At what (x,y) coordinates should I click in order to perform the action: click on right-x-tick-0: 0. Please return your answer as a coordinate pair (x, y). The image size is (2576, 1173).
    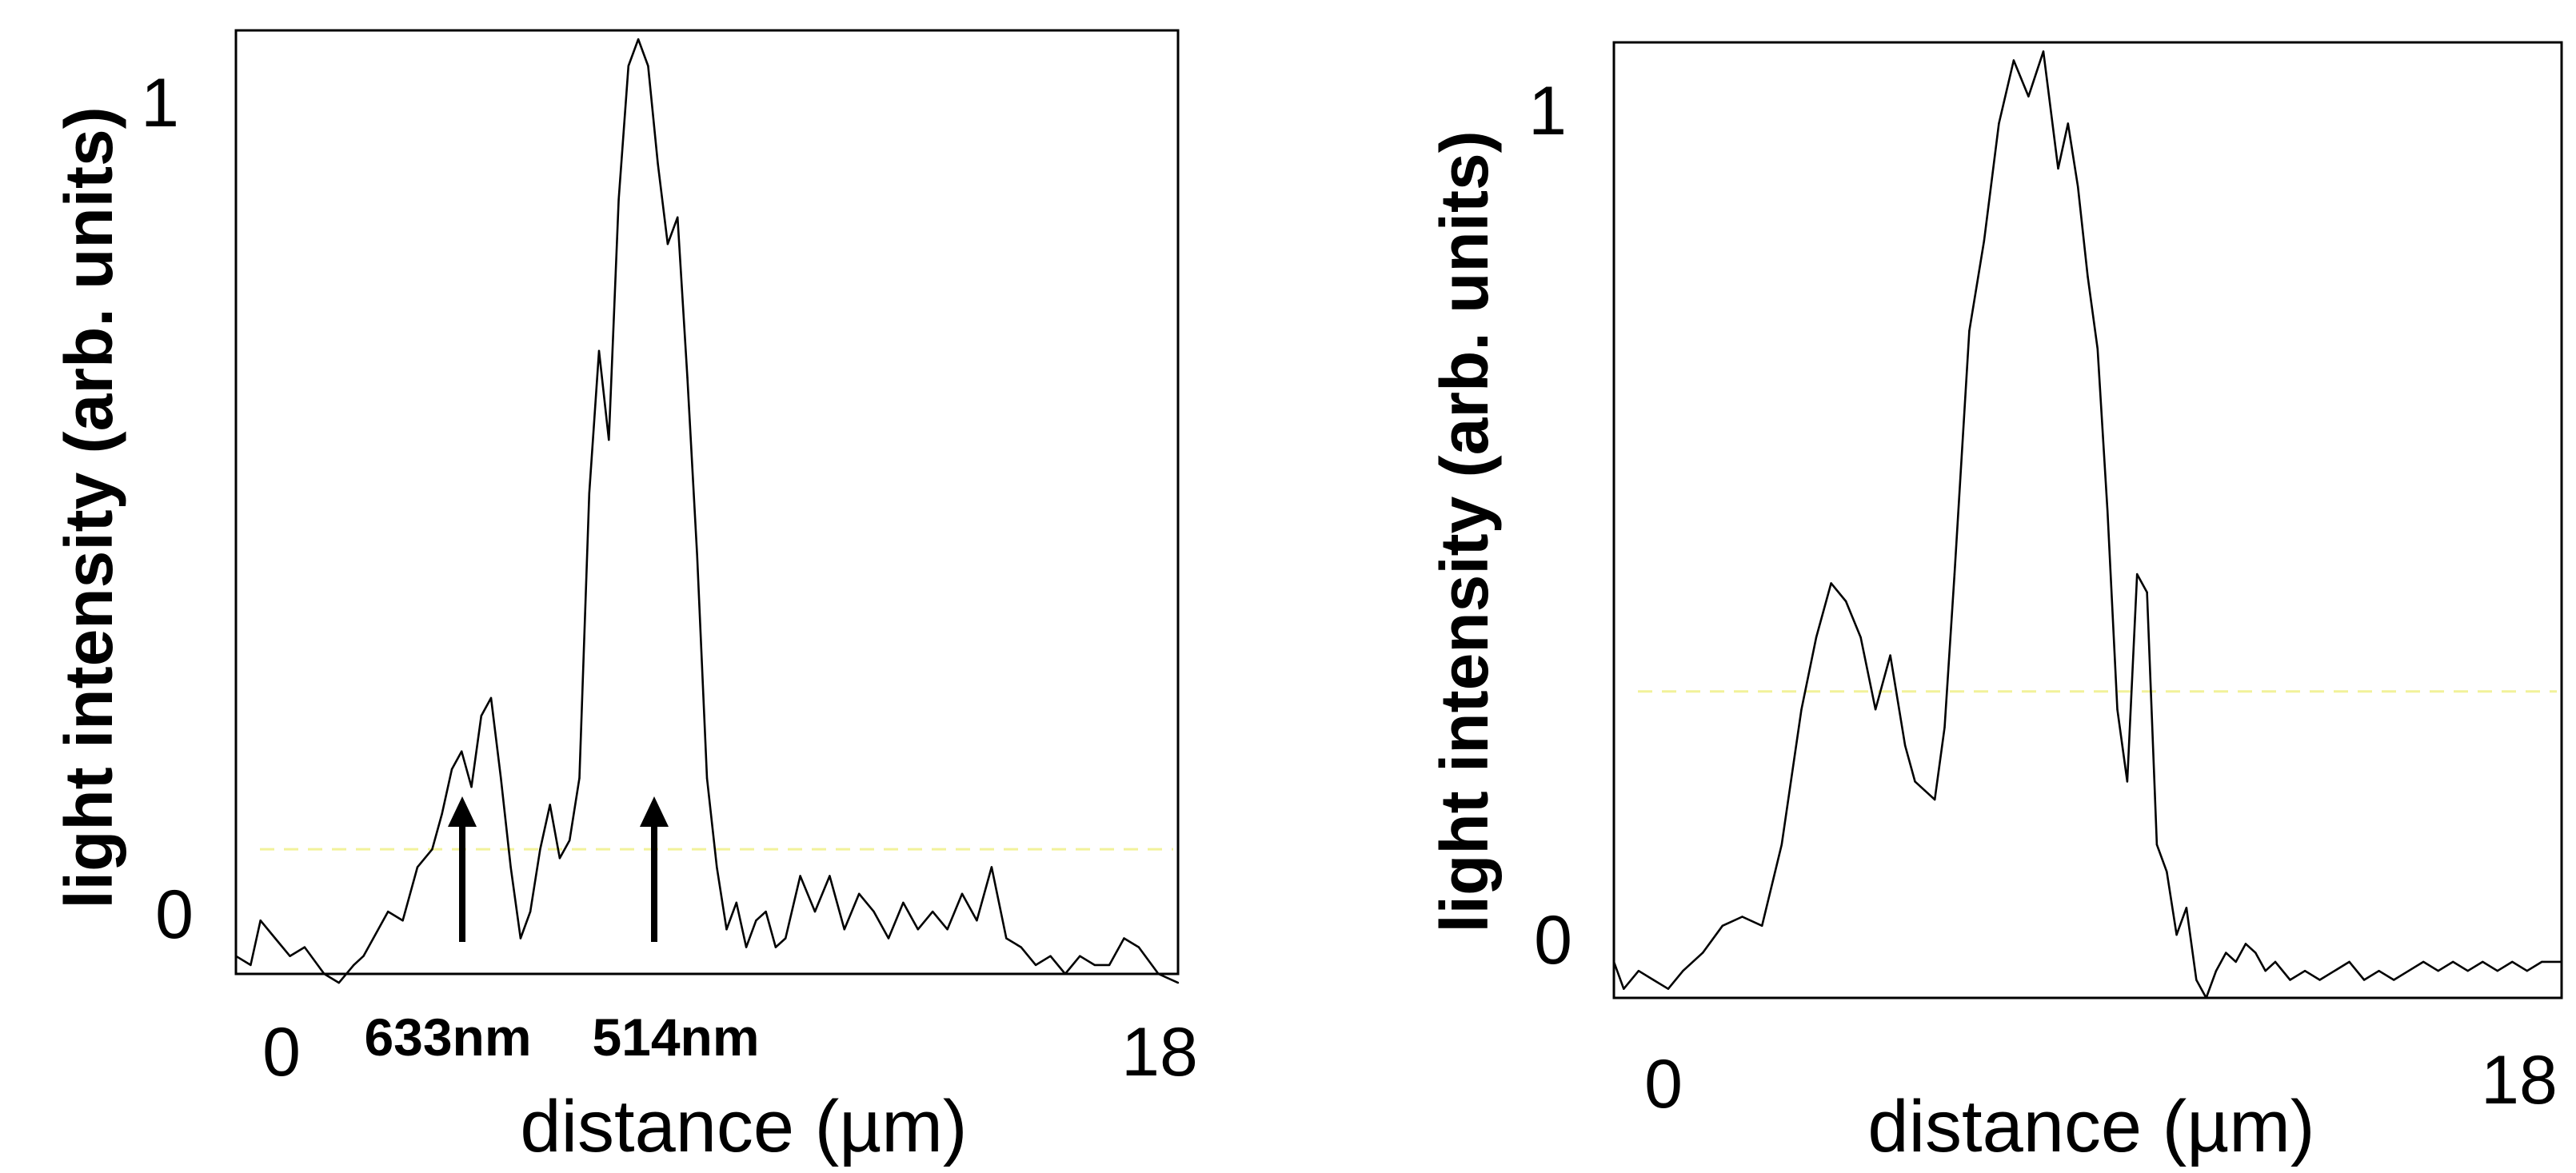
    Looking at the image, I should click on (1664, 1084).